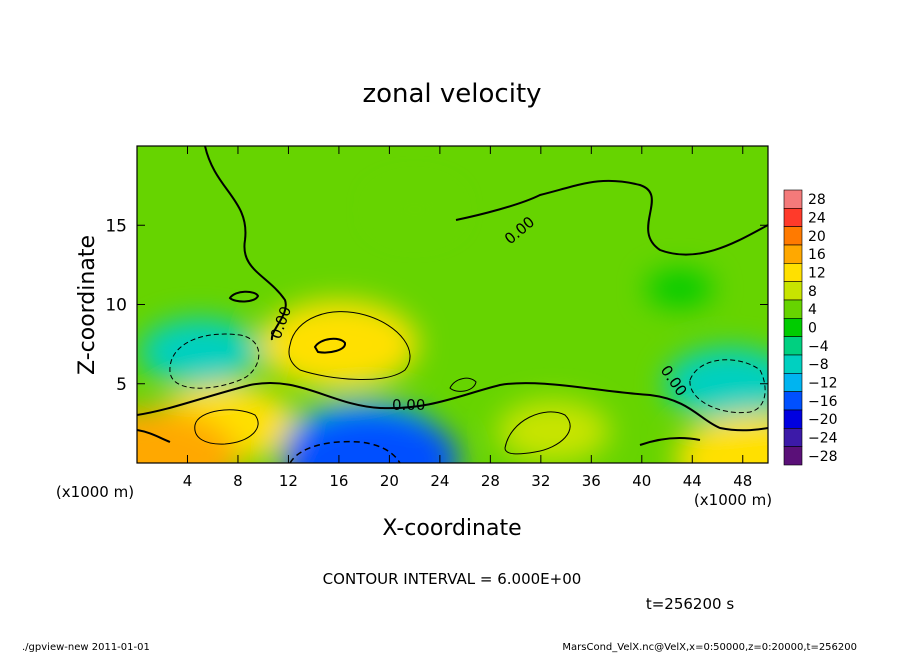 The width and height of the screenshot is (904, 654). I want to click on y-tick-label: 15, so click(116, 226).